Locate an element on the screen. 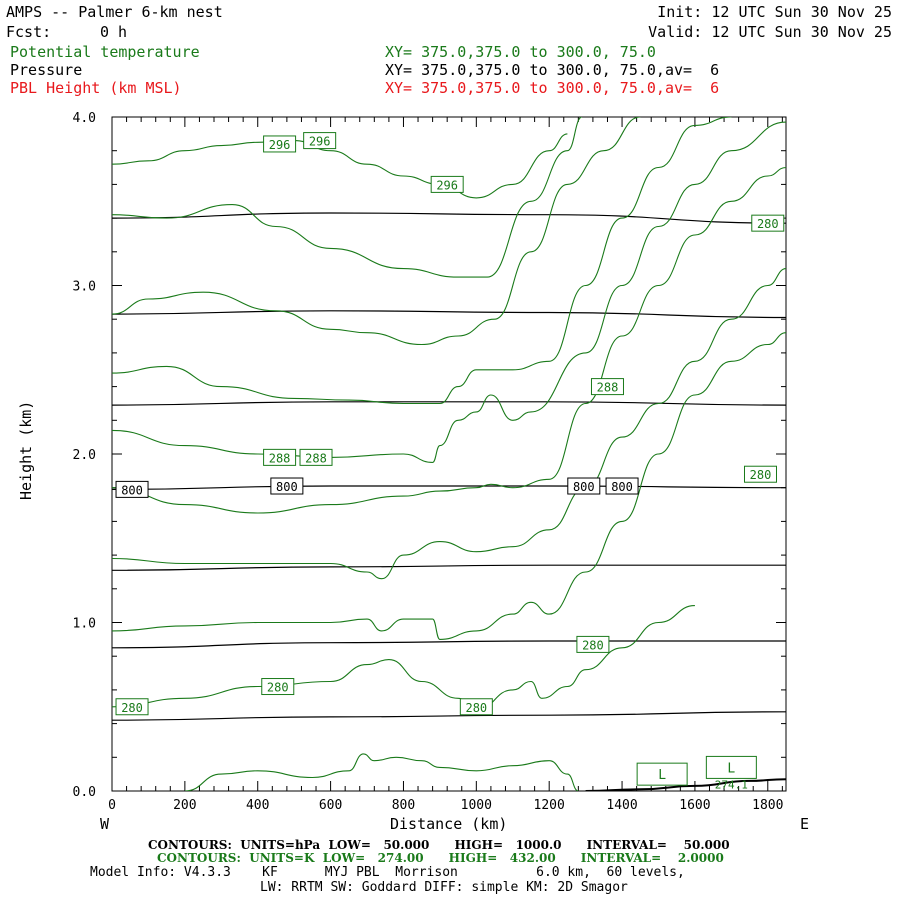  x-tick-label: 1000 is located at coordinates (476, 805).